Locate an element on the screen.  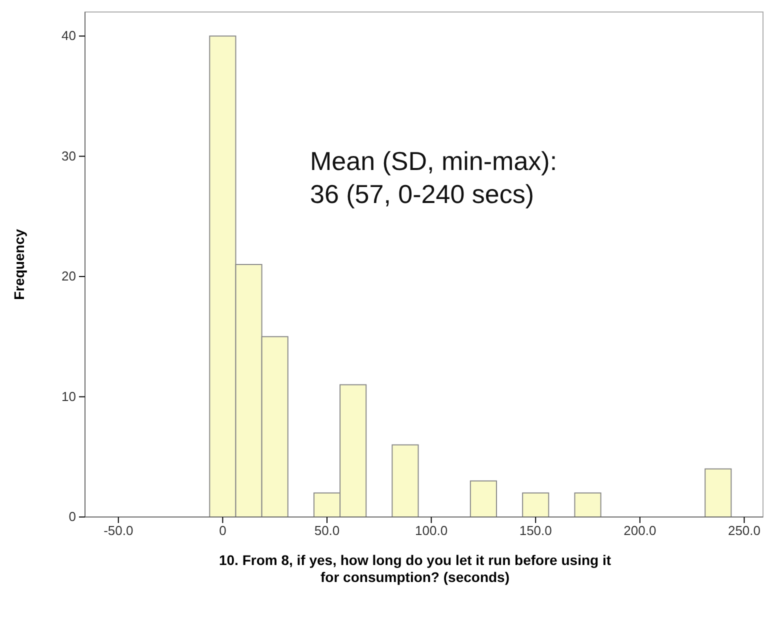
x-tick-label: 0 is located at coordinates (222, 530).